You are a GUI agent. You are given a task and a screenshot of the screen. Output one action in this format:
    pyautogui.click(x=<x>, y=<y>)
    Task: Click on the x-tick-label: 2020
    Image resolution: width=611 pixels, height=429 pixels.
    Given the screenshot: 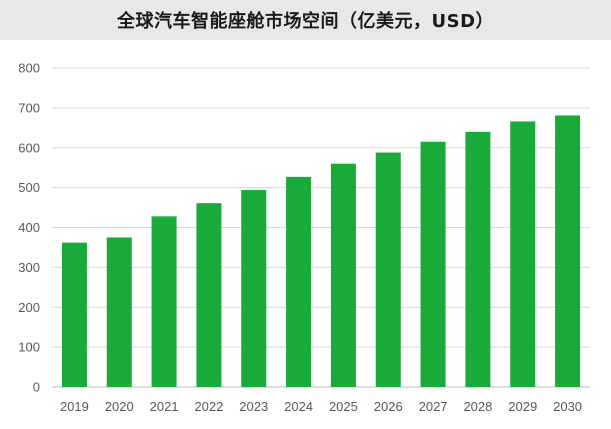 What is the action you would take?
    pyautogui.click(x=119, y=406)
    